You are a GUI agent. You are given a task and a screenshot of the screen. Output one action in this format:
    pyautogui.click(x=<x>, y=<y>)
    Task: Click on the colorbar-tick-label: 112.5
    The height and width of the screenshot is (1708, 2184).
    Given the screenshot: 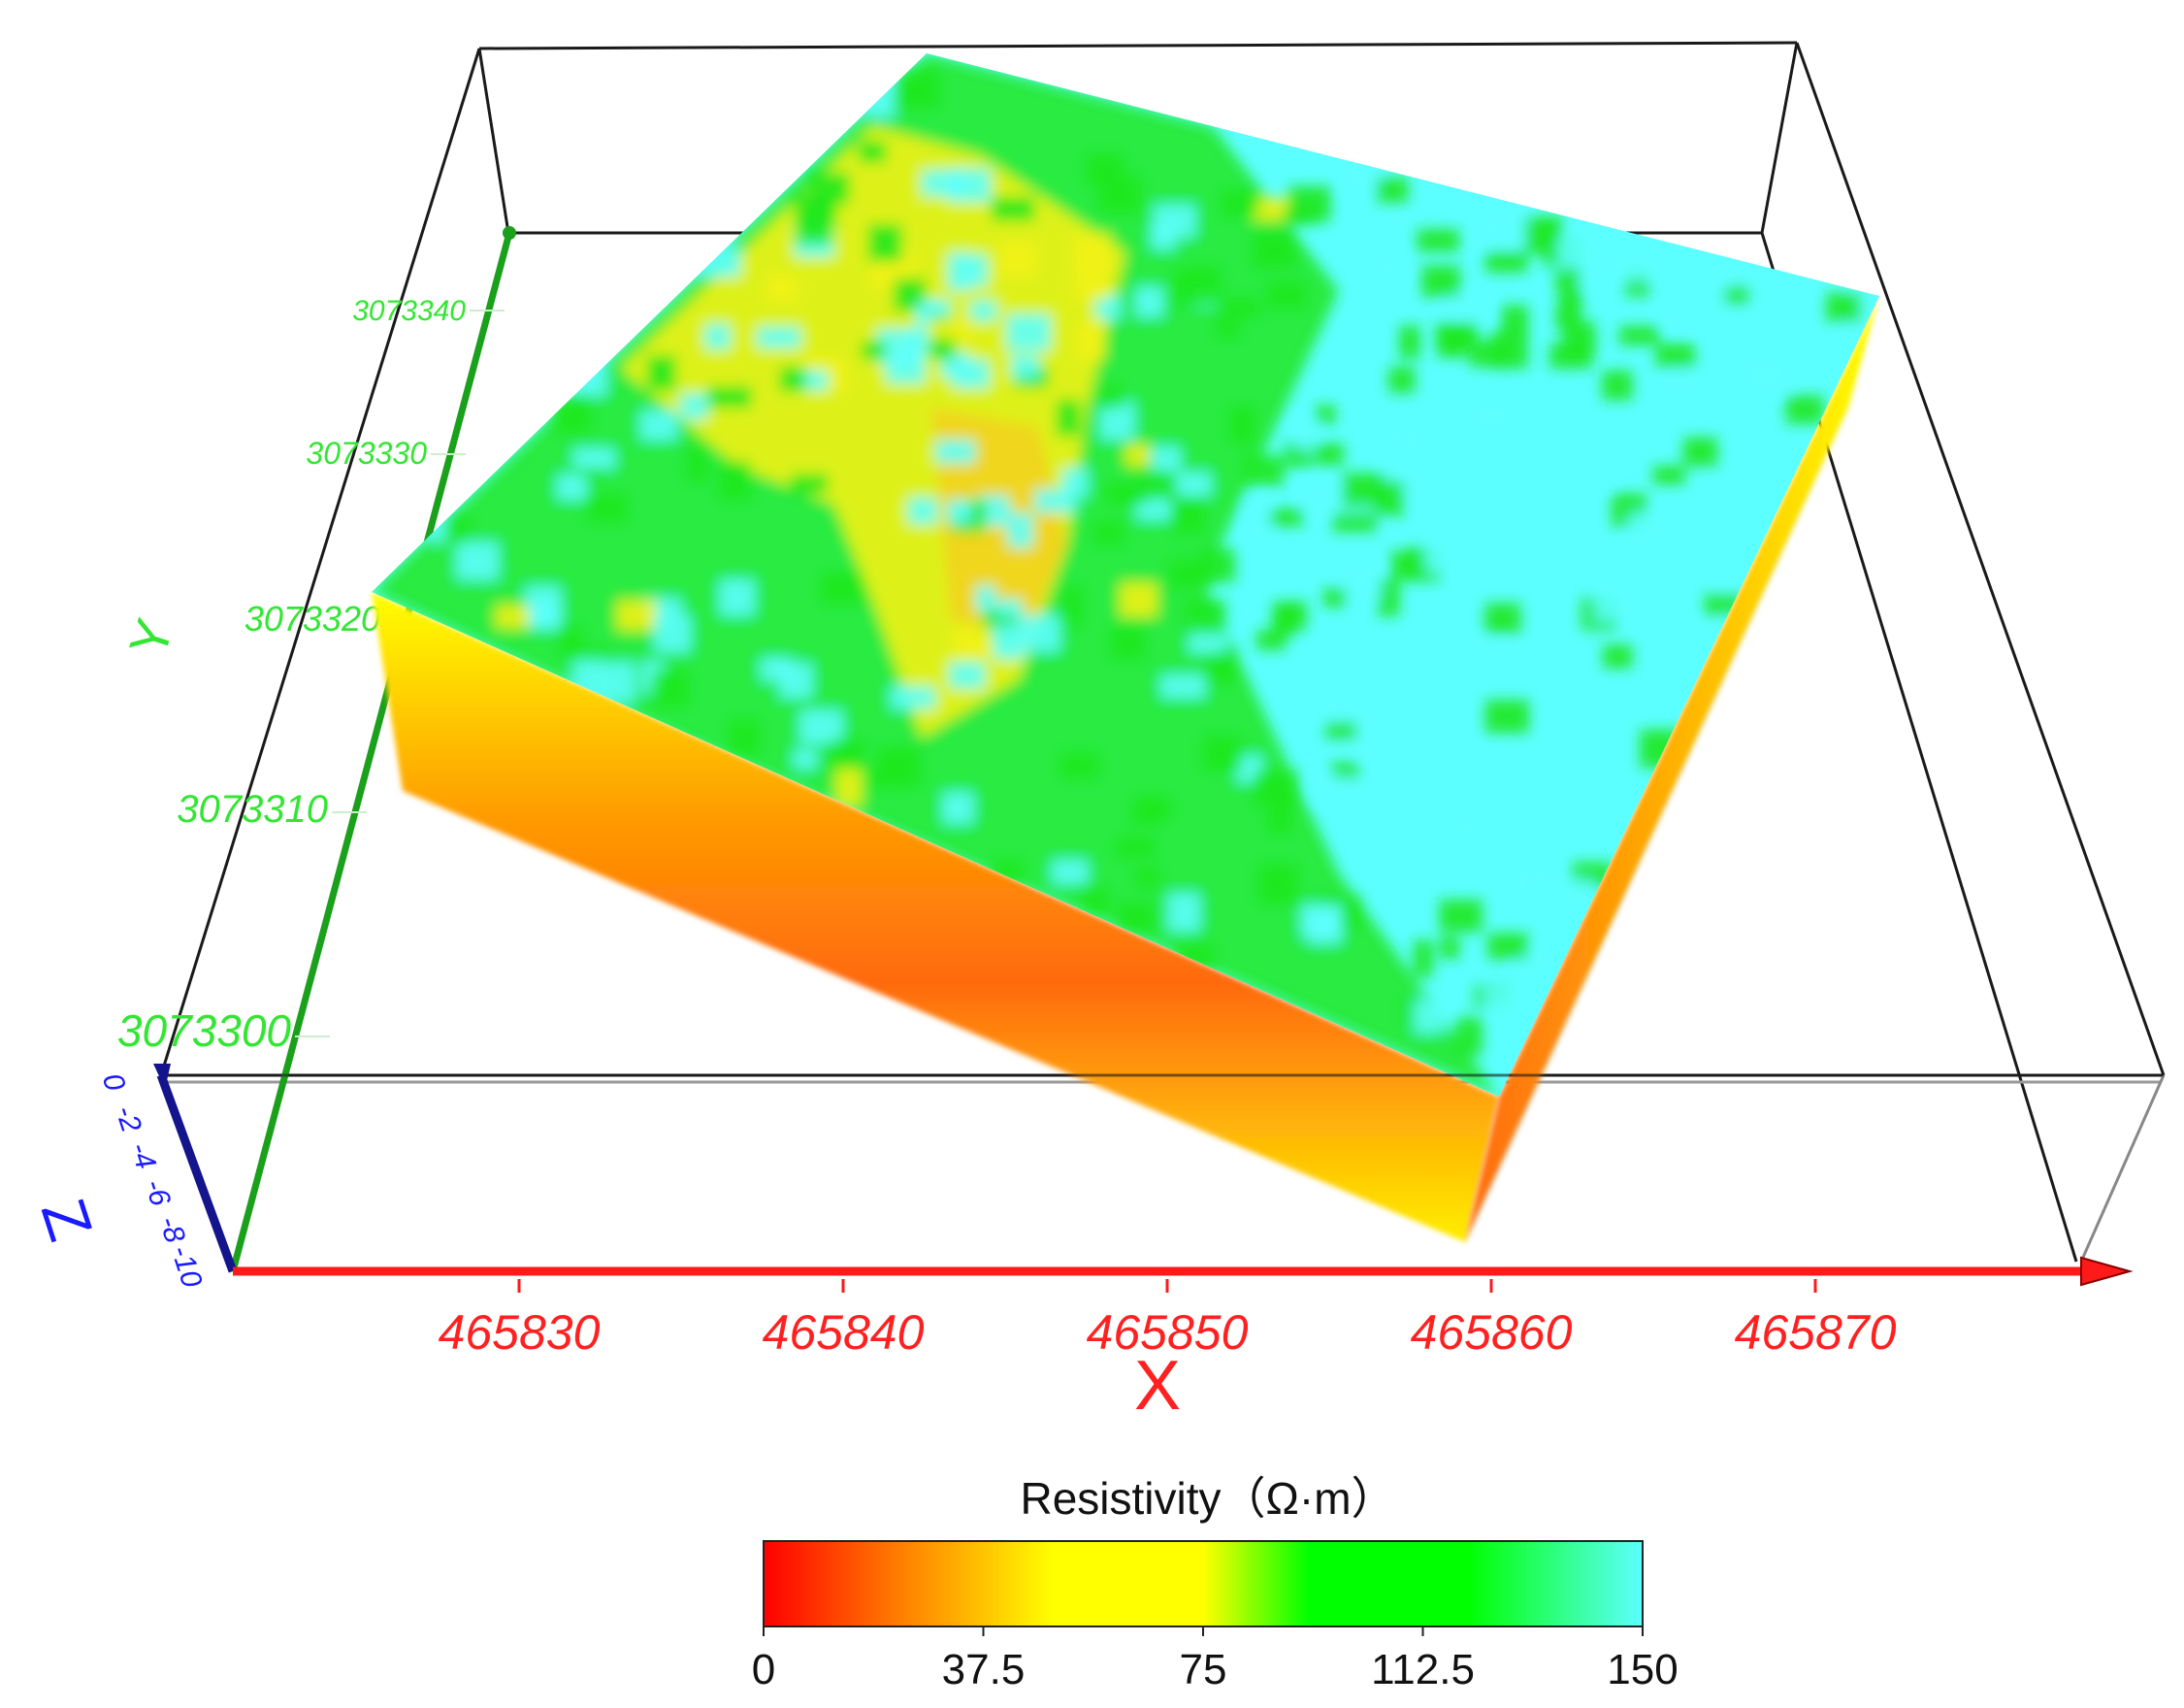 What is the action you would take?
    pyautogui.click(x=1423, y=1669)
    